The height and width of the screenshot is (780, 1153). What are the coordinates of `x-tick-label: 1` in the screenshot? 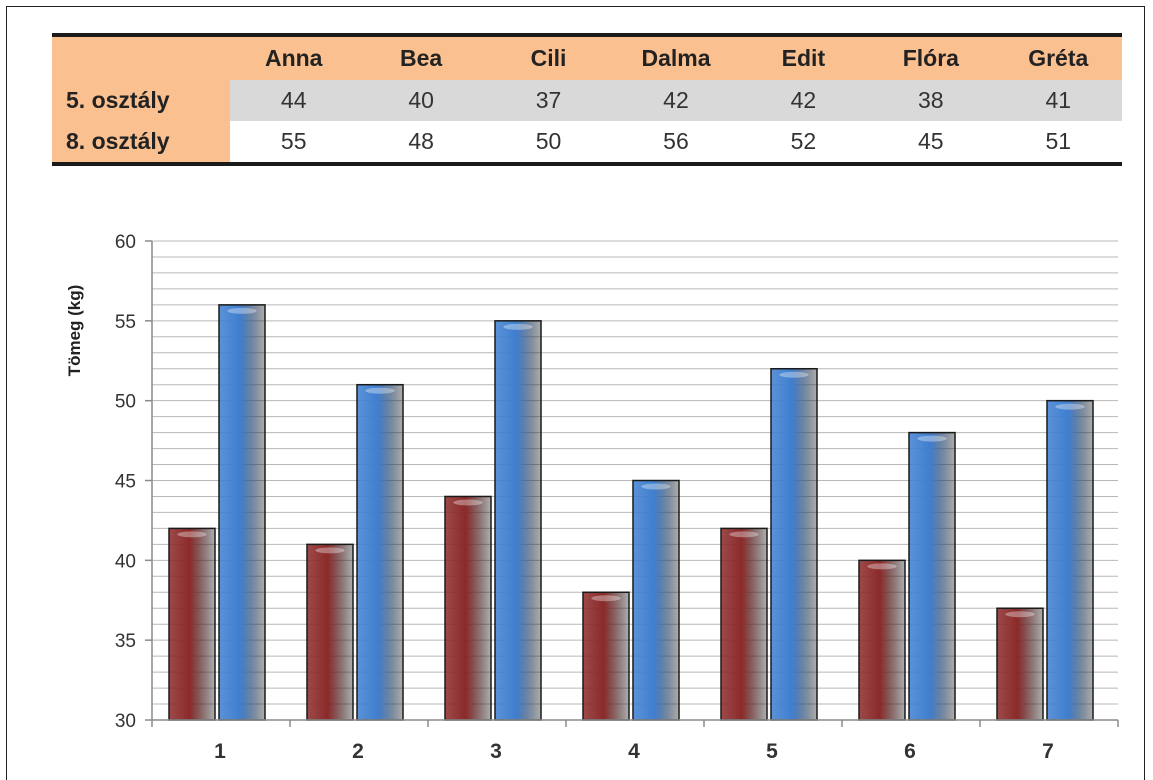 It's located at (220, 751).